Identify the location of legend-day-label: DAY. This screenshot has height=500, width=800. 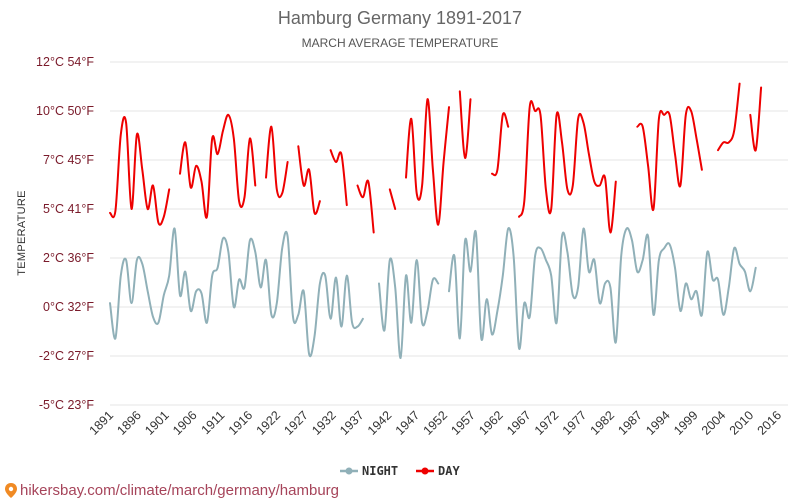
(449, 471).